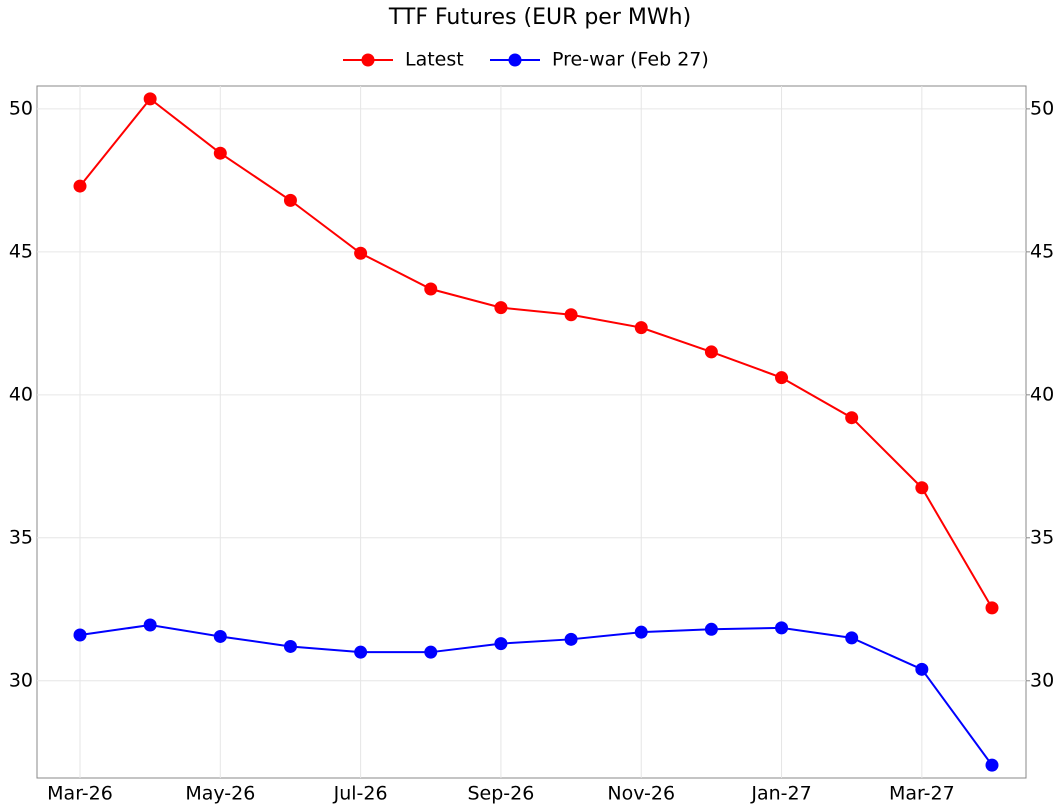 This screenshot has height=807, width=1061. I want to click on x-tick-label: Sep-26, so click(501, 794).